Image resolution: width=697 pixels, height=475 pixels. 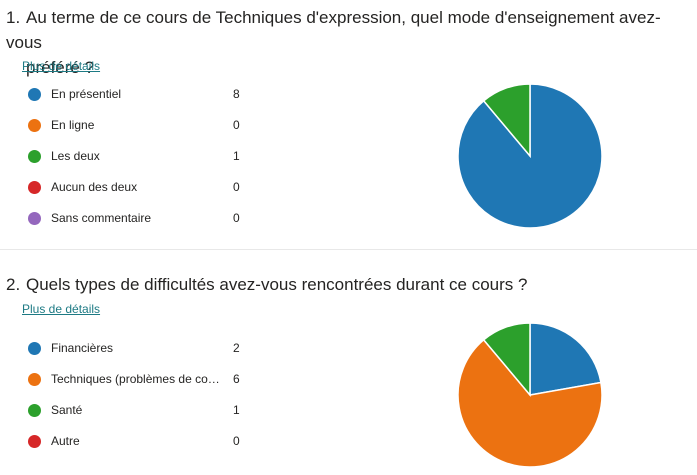 I want to click on legend-item: Sans commentaire 0, so click(x=130, y=223).